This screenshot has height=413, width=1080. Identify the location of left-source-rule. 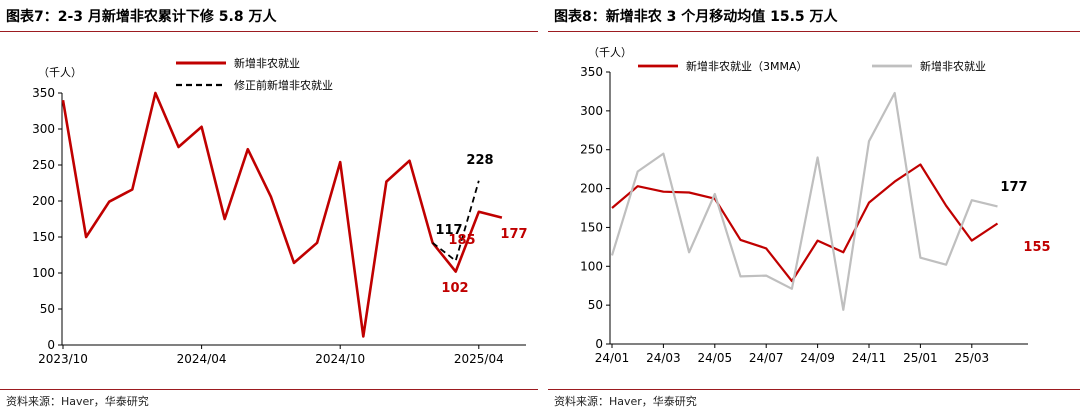
(269, 389).